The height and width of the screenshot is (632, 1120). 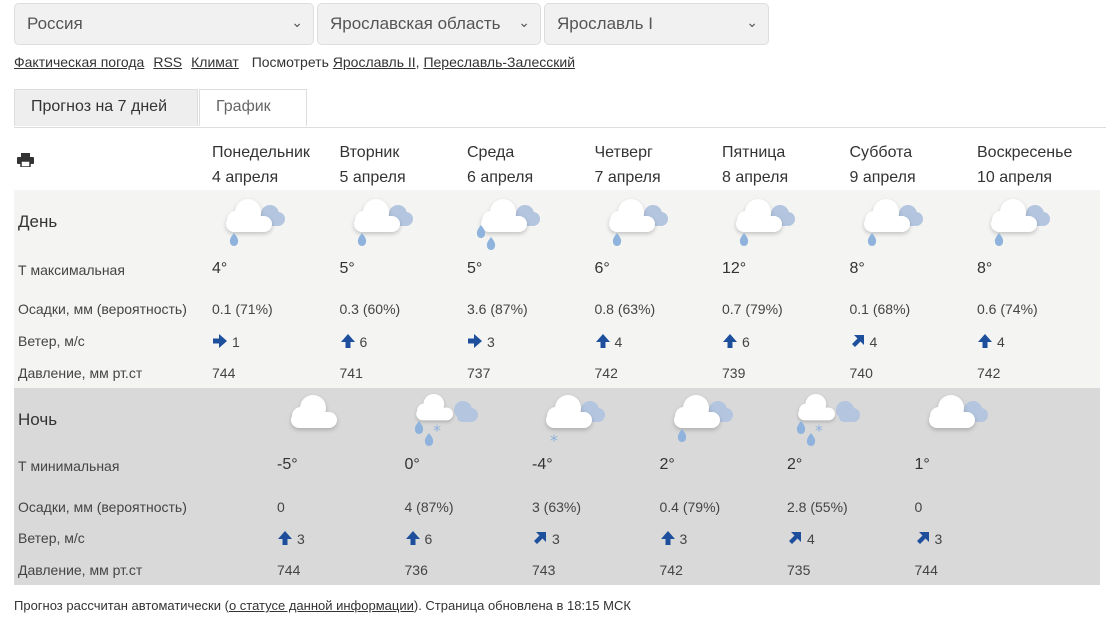 I want to click on pressure: 735, so click(x=799, y=570).